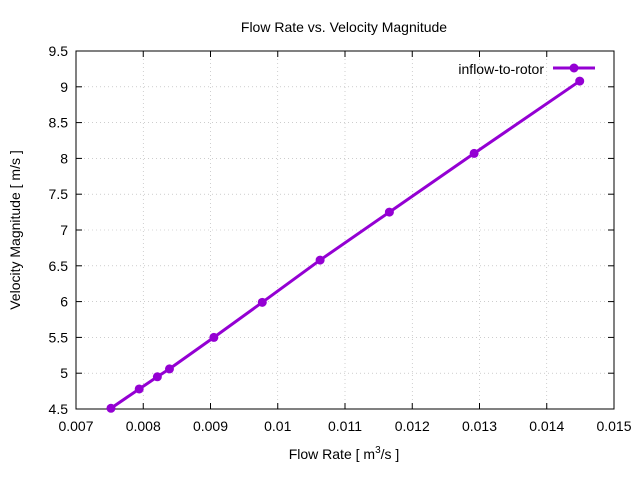  What do you see at coordinates (501, 69) in the screenshot?
I see `legend-label: inflow-to-rotor` at bounding box center [501, 69].